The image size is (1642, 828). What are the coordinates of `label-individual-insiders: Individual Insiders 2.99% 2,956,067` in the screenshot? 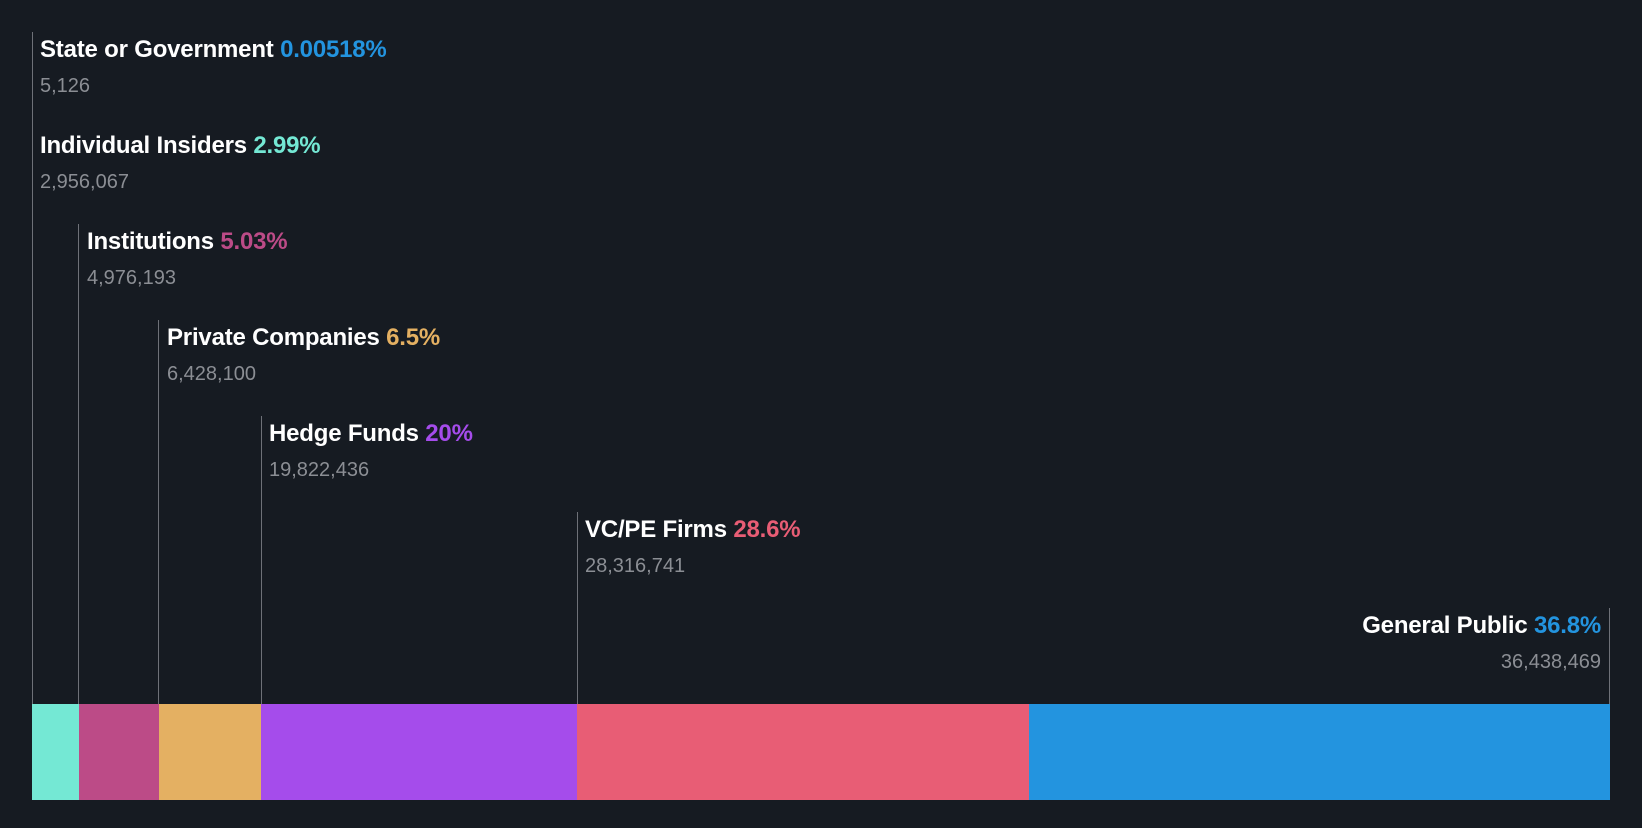 It's located at (180, 162).